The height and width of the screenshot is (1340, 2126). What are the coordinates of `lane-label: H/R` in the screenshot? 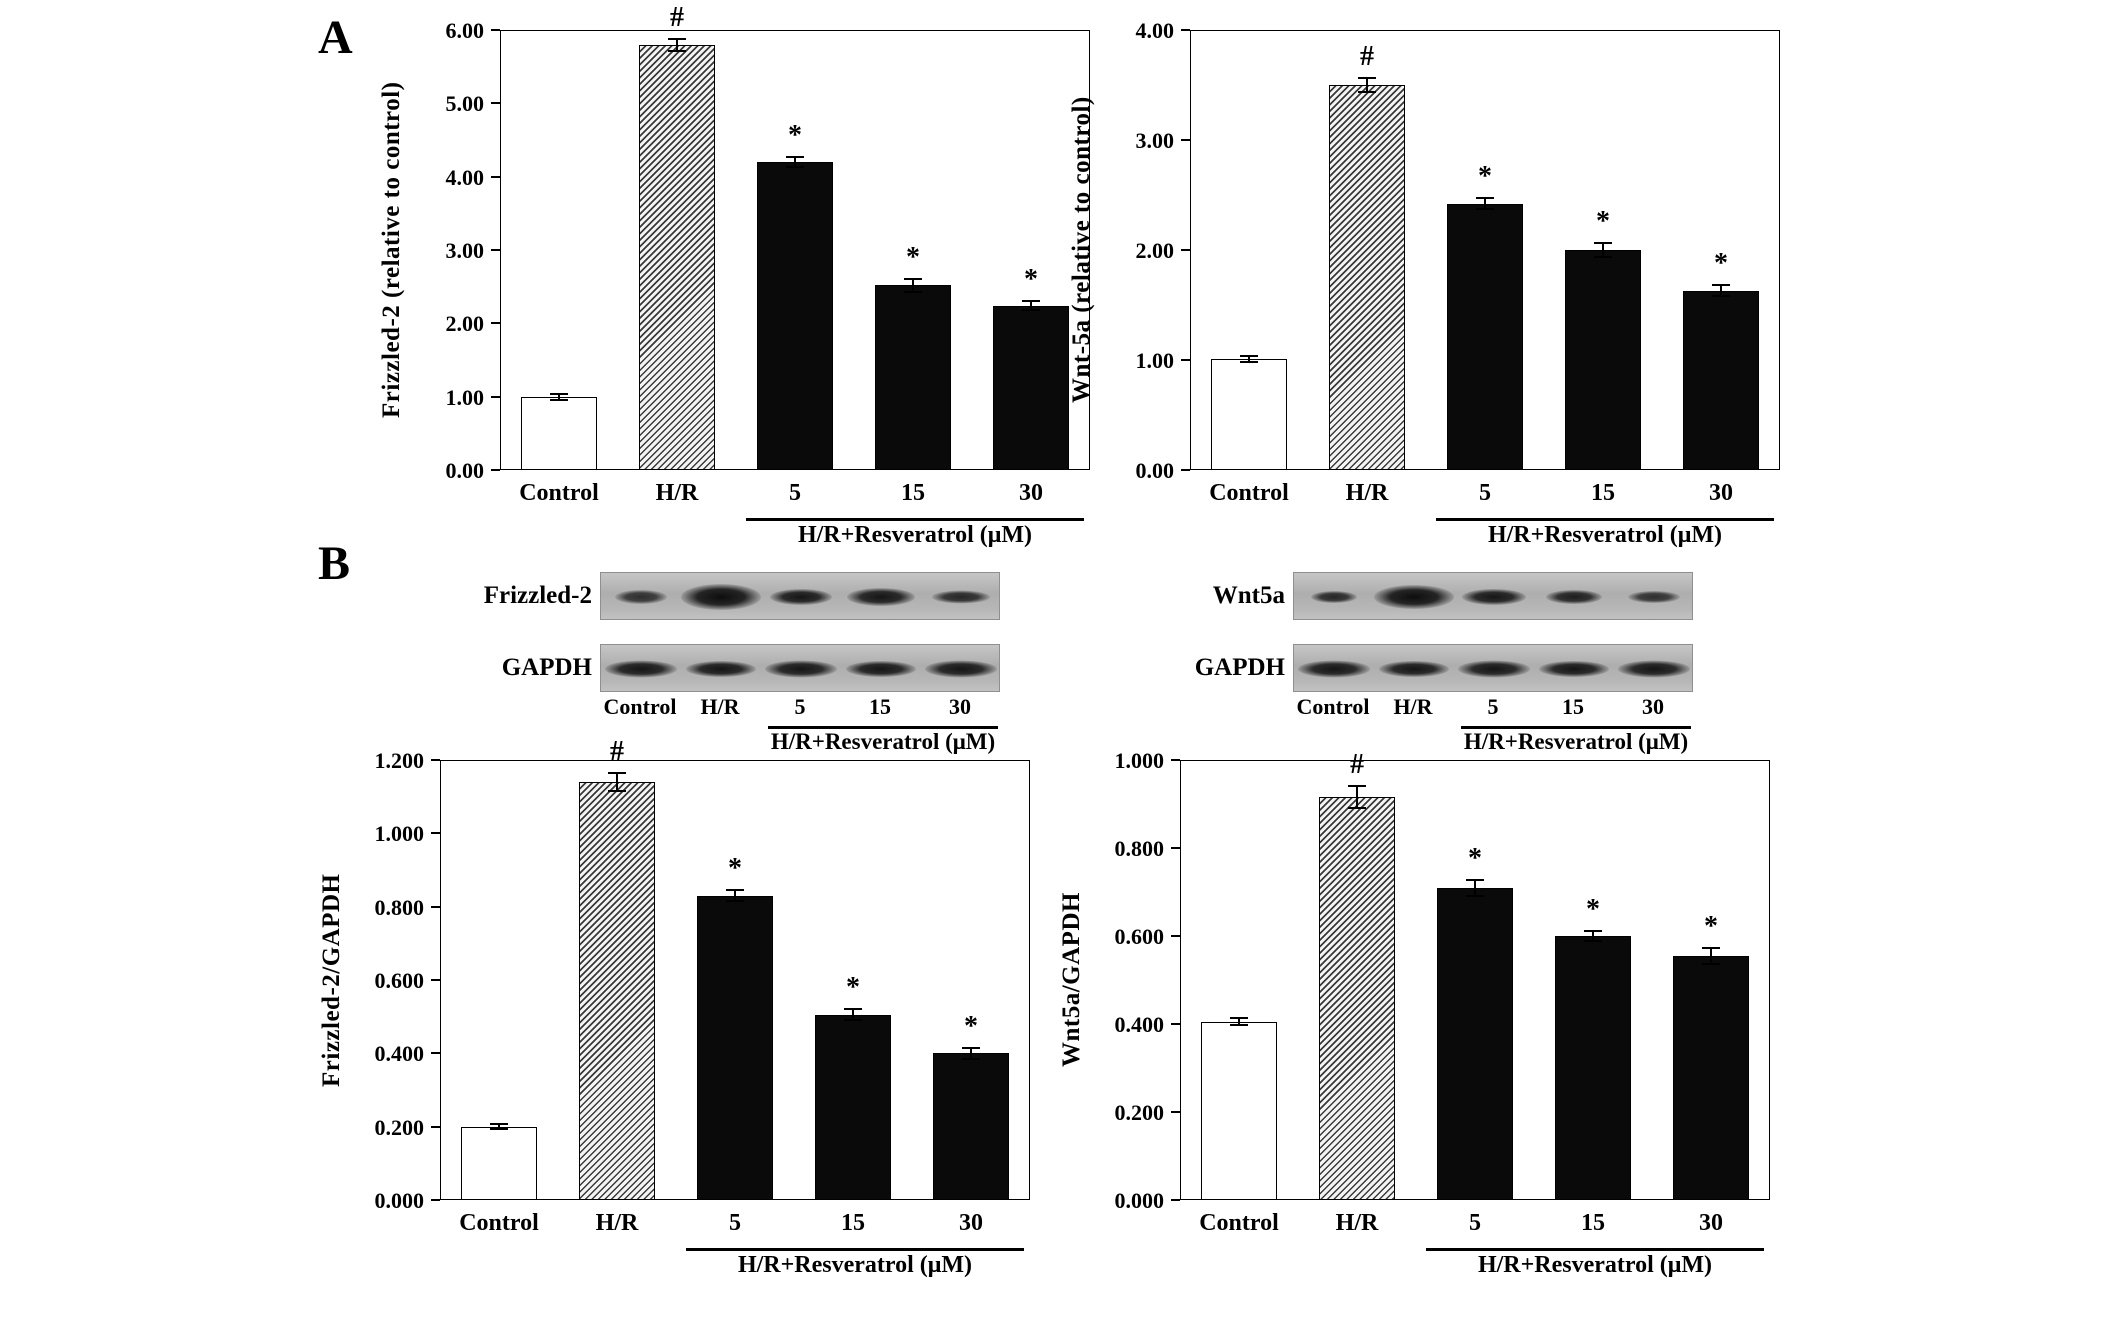 It's located at (720, 706).